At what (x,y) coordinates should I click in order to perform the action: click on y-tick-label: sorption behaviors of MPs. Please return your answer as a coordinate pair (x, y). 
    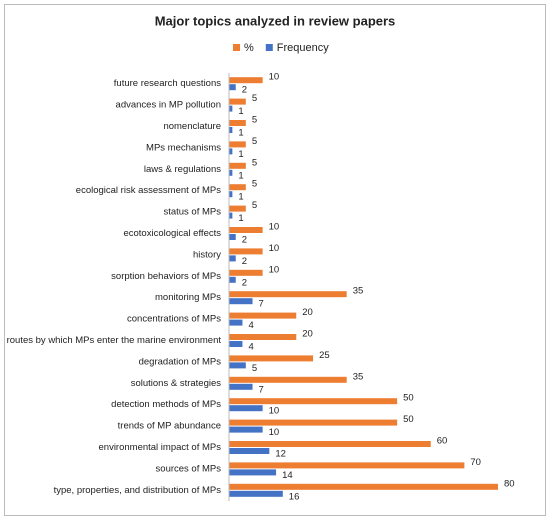
    Looking at the image, I should click on (166, 276).